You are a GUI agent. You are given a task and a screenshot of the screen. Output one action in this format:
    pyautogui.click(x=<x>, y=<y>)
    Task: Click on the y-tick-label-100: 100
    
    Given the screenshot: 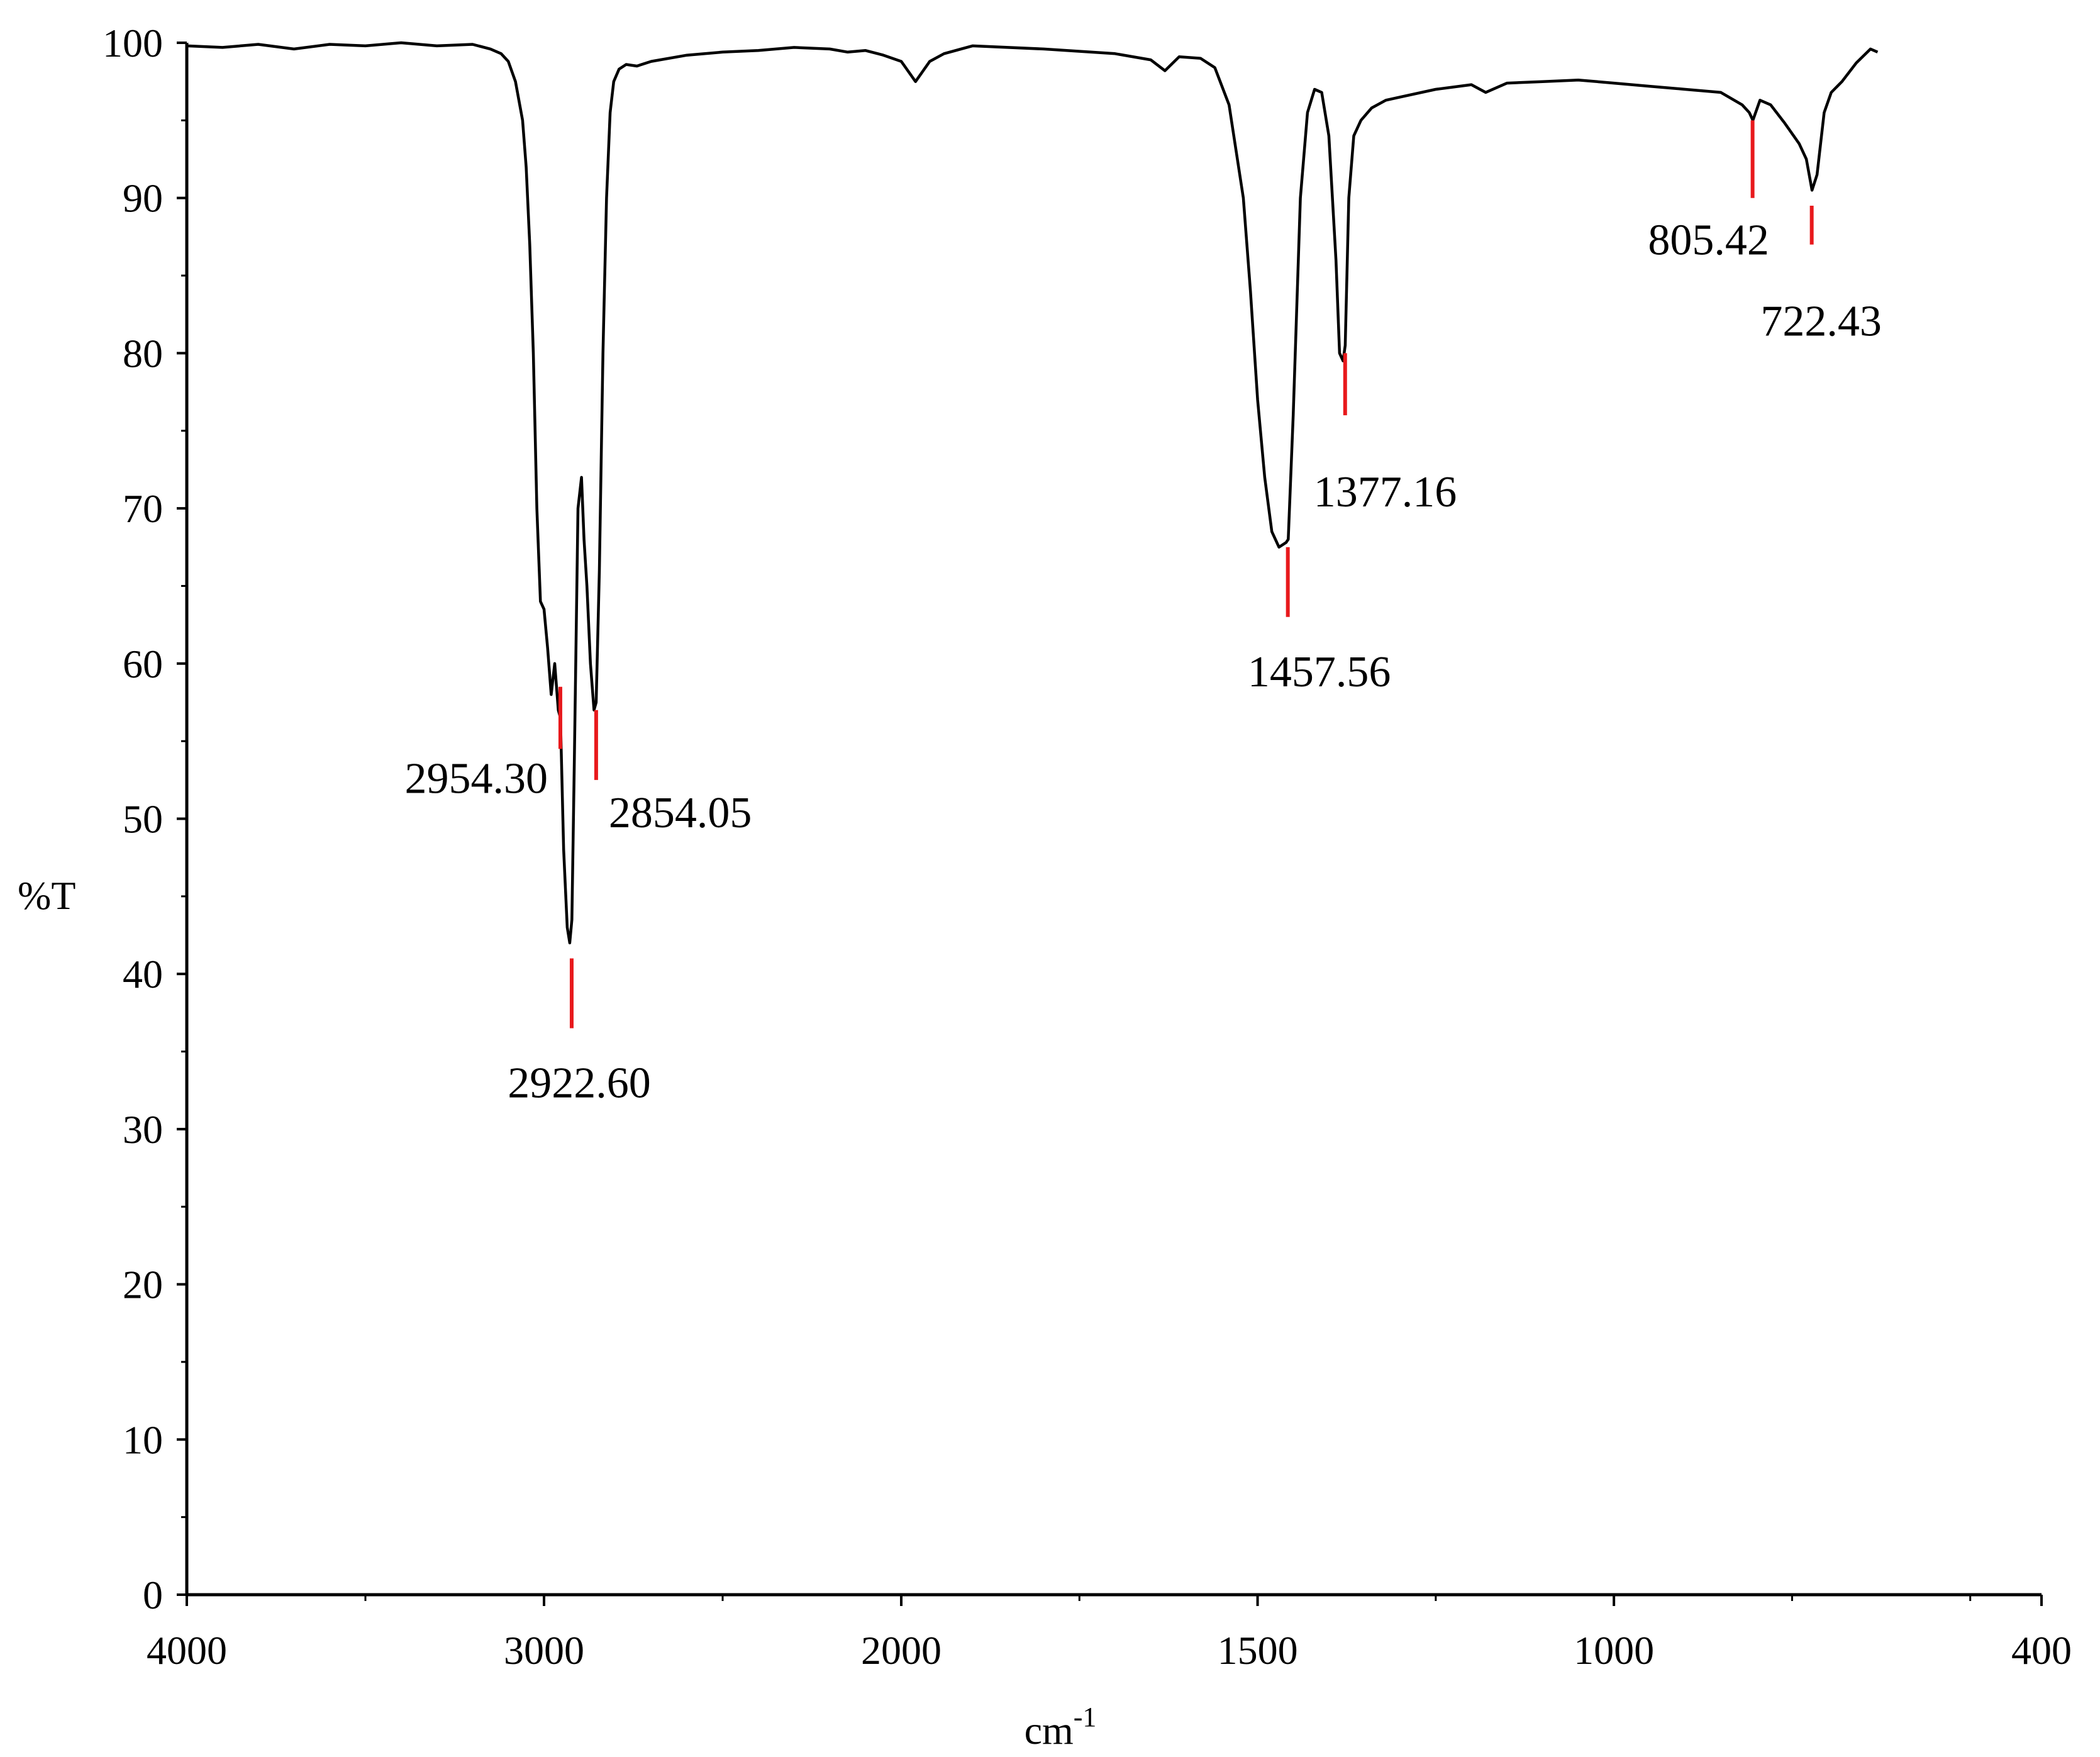 What is the action you would take?
    pyautogui.click(x=133, y=43)
    